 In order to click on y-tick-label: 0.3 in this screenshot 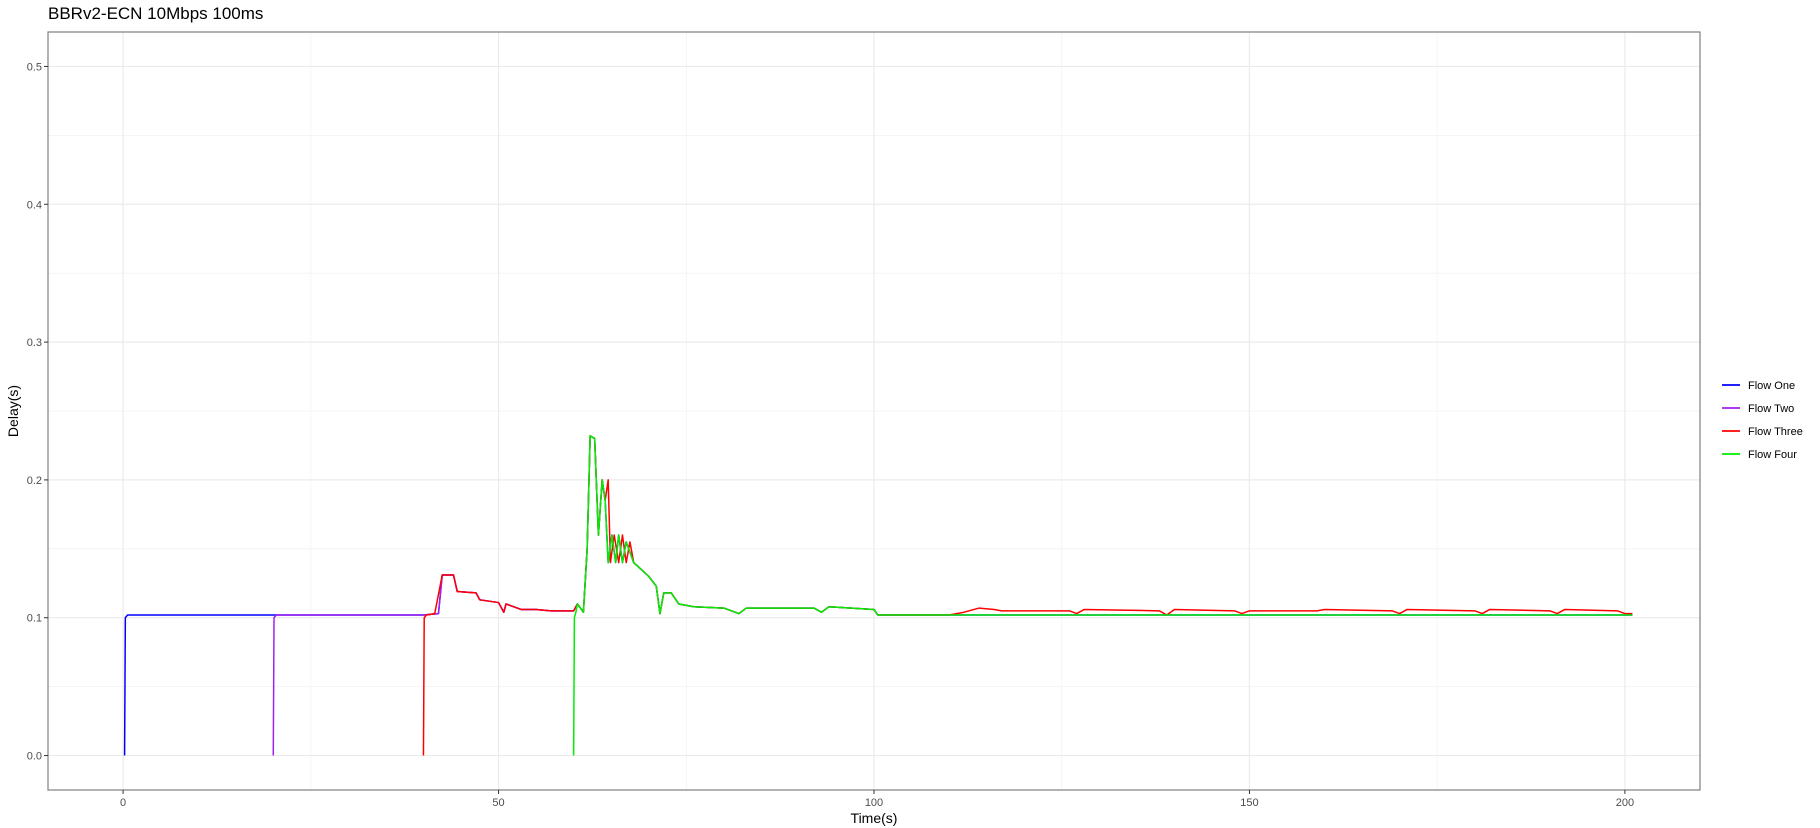, I will do `click(34, 343)`.